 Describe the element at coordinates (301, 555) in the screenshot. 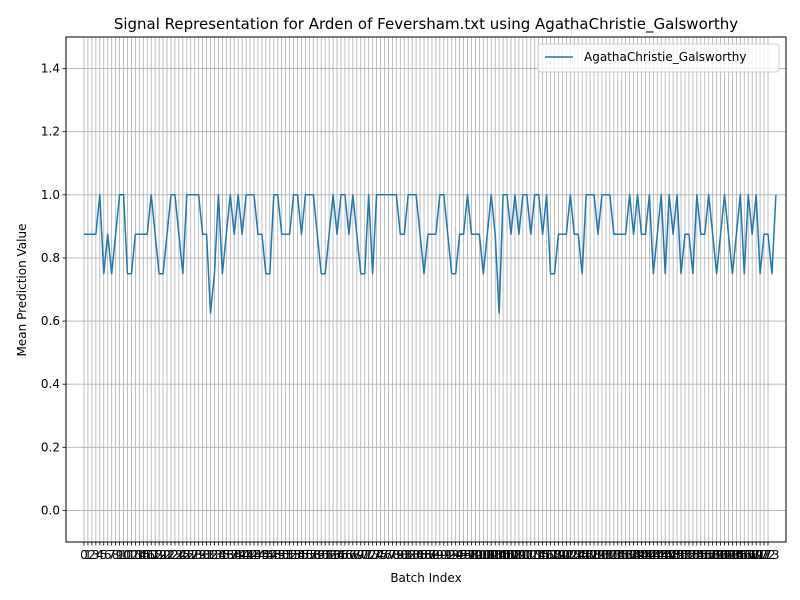

I see `x-tick-label: 55` at that location.